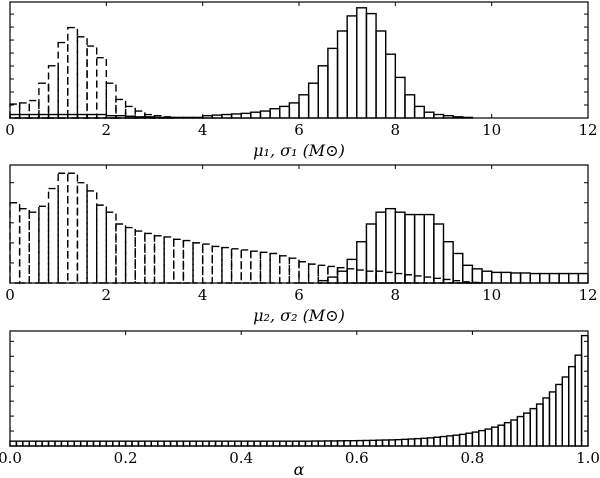 This screenshot has width=600, height=478. What do you see at coordinates (299, 295) in the screenshot?
I see `x-tick-label: 6` at bounding box center [299, 295].